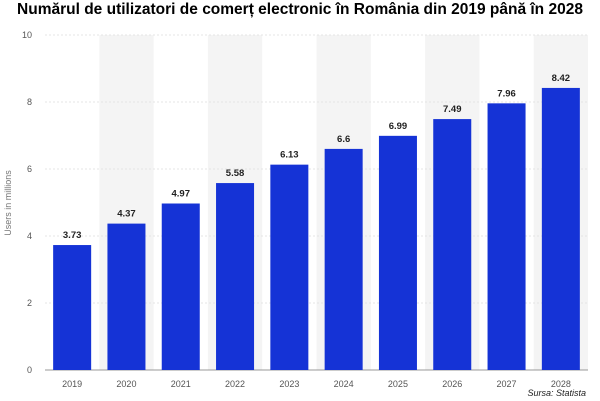 Image resolution: width=600 pixels, height=401 pixels. I want to click on x-tick-label: 2022, so click(235, 384).